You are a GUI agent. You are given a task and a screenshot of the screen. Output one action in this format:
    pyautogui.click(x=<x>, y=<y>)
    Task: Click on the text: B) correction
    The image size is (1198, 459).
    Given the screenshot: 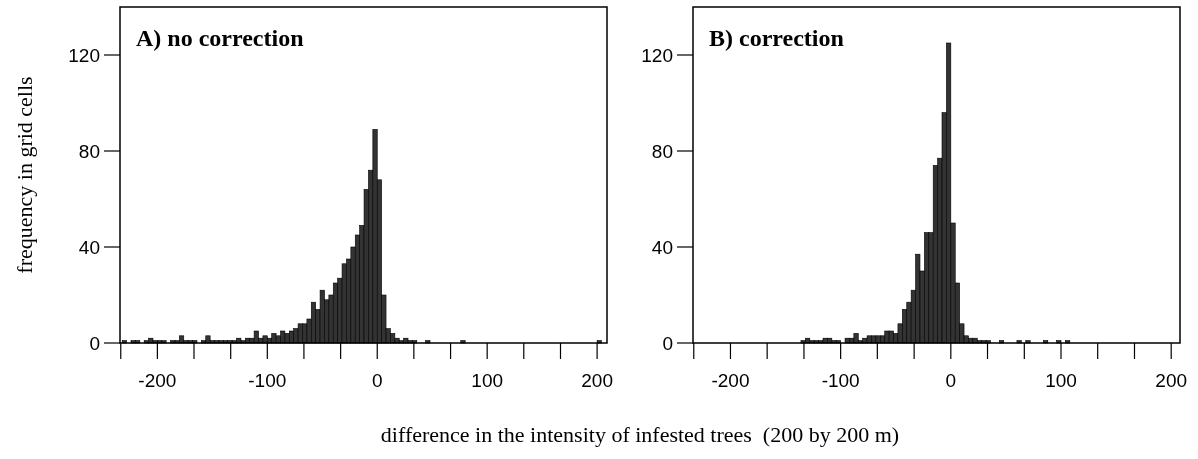 What is the action you would take?
    pyautogui.click(x=776, y=38)
    